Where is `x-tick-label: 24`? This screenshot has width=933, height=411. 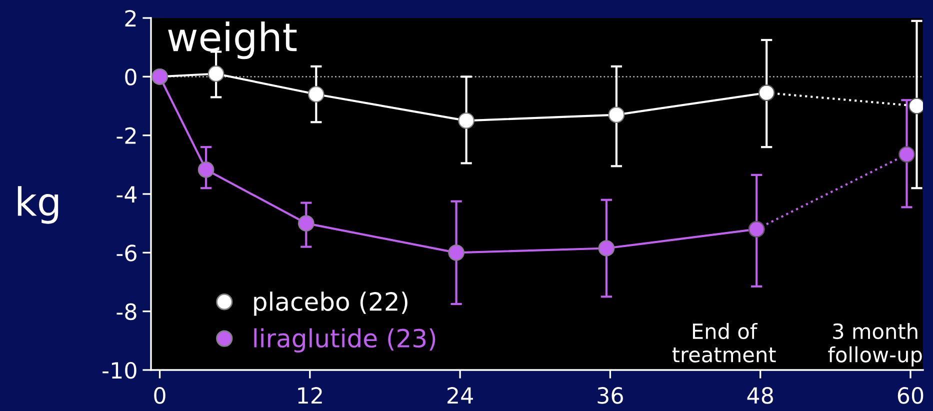
x-tick-label: 24 is located at coordinates (460, 395).